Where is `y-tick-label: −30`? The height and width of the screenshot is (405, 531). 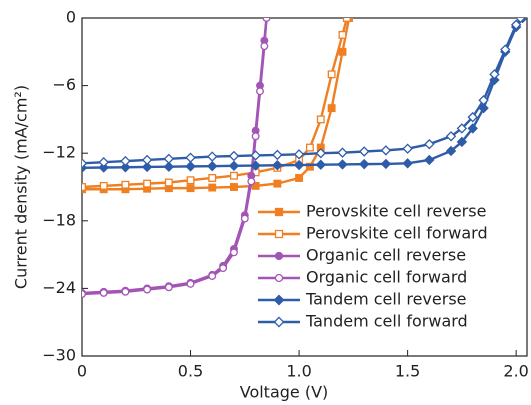 y-tick-label: −30 is located at coordinates (59, 355).